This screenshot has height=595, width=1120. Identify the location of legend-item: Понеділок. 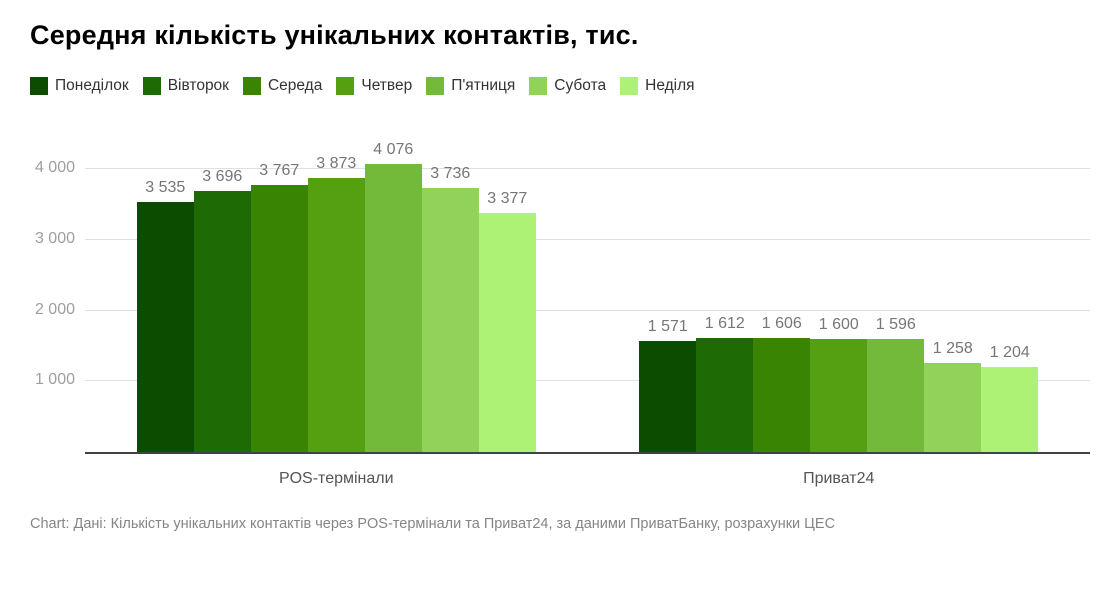
(79, 86).